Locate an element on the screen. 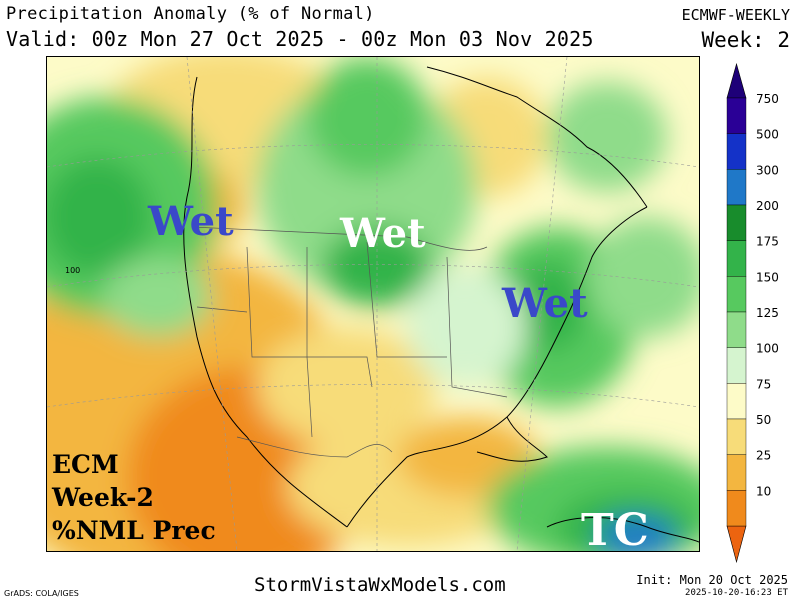 This screenshot has height=600, width=800. colorbar-label-50: 50 is located at coordinates (763, 420).